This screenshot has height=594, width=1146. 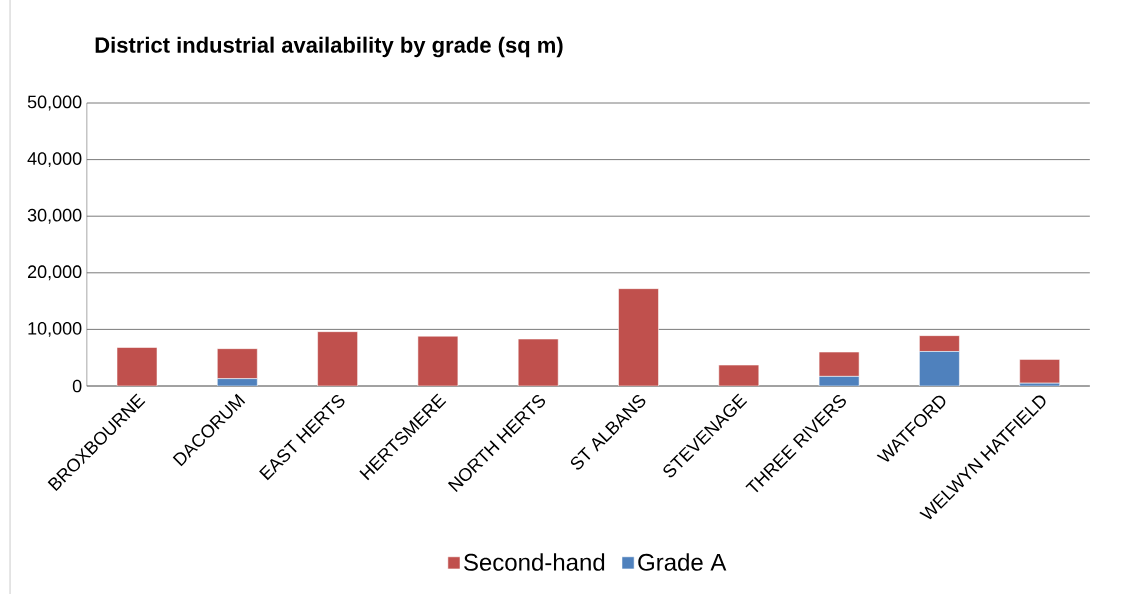 What do you see at coordinates (54, 103) in the screenshot?
I see `y-tick-label: 50,000` at bounding box center [54, 103].